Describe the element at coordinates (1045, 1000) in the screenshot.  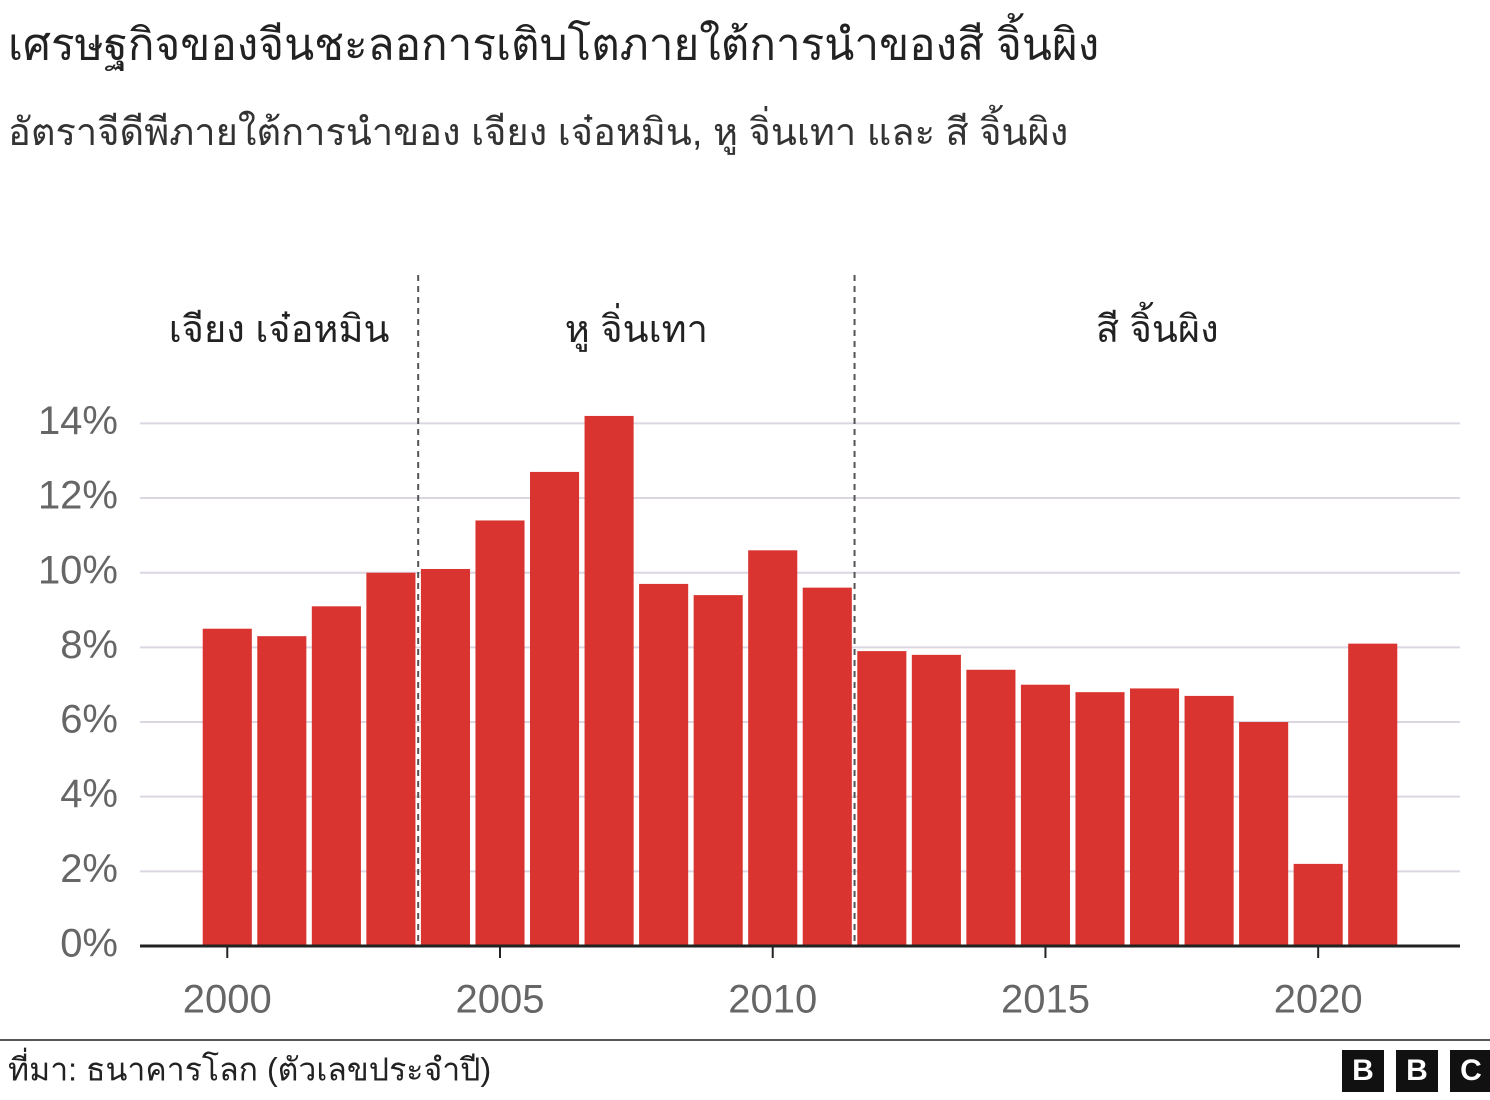
I see `x-tick-label: 2015` at that location.